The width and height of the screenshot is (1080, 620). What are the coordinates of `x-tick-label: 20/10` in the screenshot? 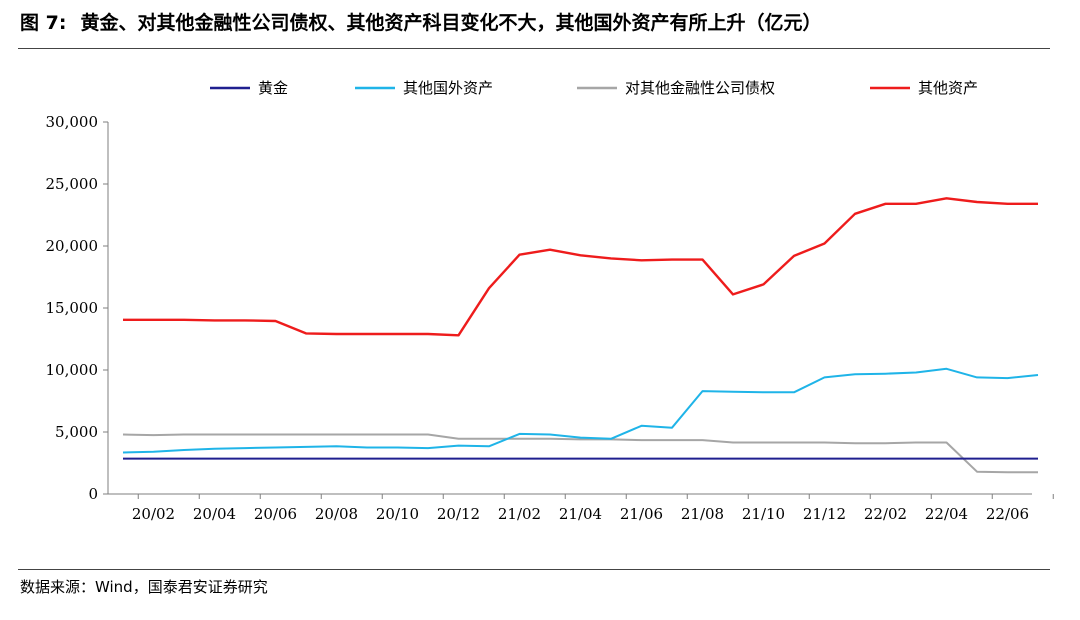 It's located at (397, 514).